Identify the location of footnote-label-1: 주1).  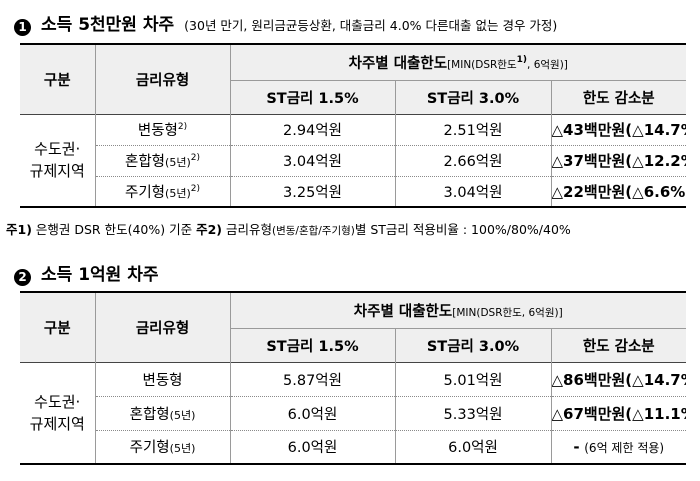
(19, 229).